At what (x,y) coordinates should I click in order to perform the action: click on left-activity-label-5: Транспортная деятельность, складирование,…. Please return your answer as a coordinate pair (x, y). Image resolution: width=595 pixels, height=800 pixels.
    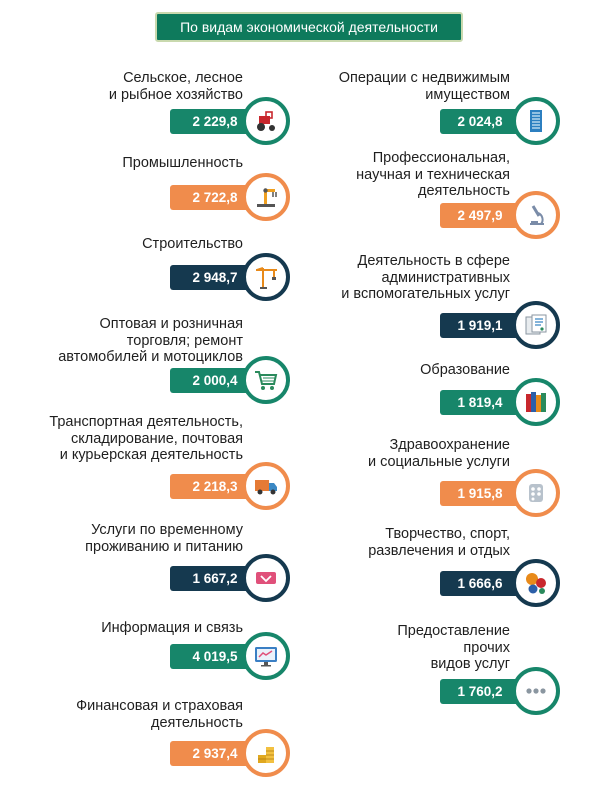
    Looking at the image, I should click on (146, 438).